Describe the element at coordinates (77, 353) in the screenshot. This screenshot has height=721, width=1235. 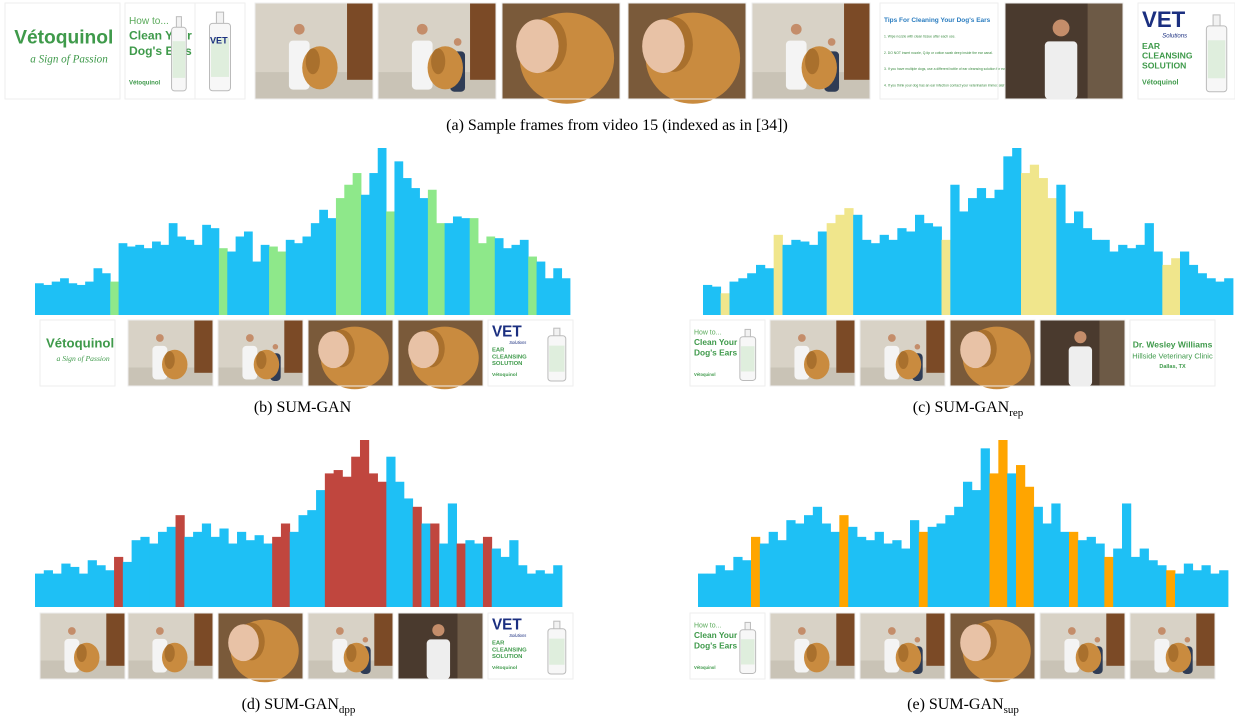
I see `video-frame: Vétoquinol a Sign of Passion` at that location.